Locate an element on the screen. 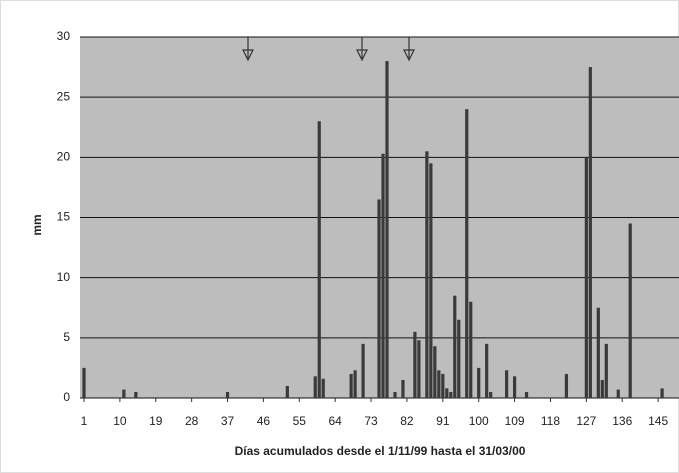 This screenshot has width=679, height=473. x-tick-label: 19 is located at coordinates (156, 421).